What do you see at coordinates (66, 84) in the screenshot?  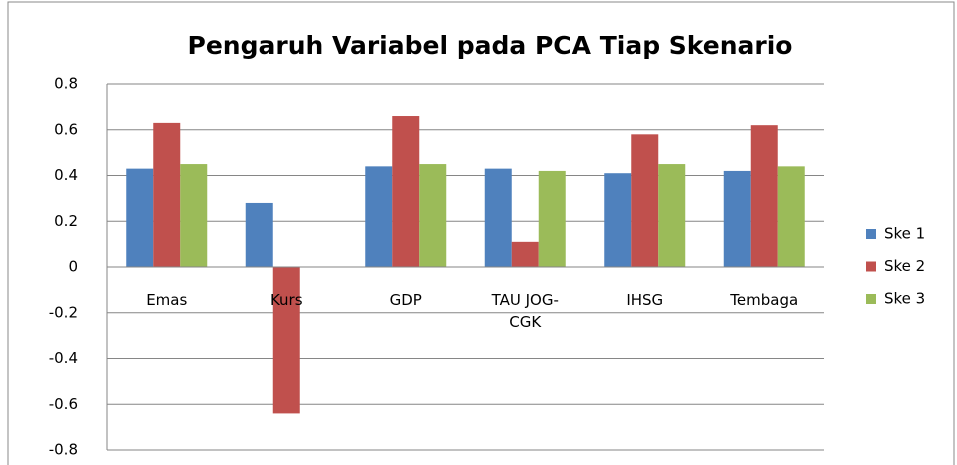 I see `y-tick-label: 0.8` at bounding box center [66, 84].